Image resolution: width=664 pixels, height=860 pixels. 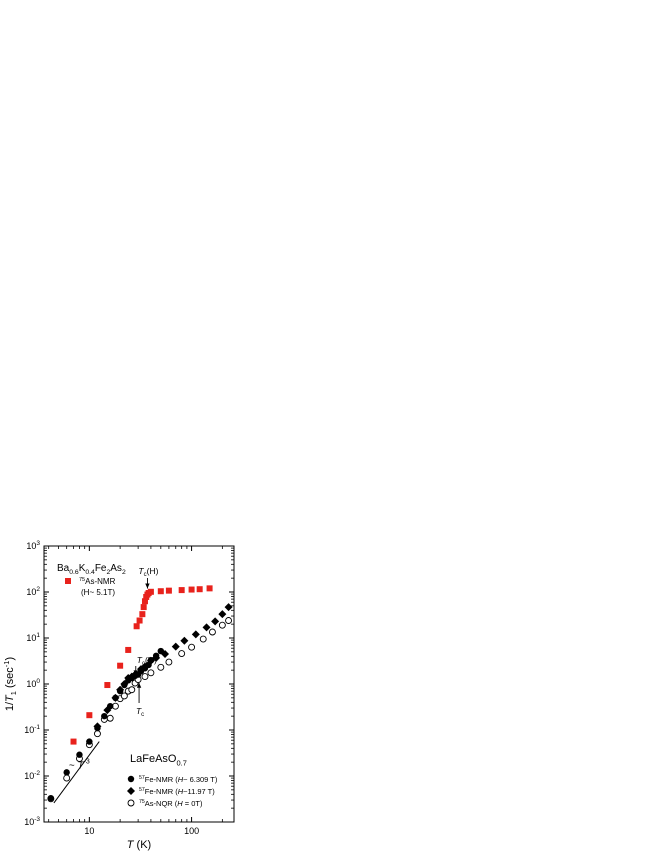 What do you see at coordinates (139, 845) in the screenshot?
I see `x-axis-label: T (K)` at bounding box center [139, 845].